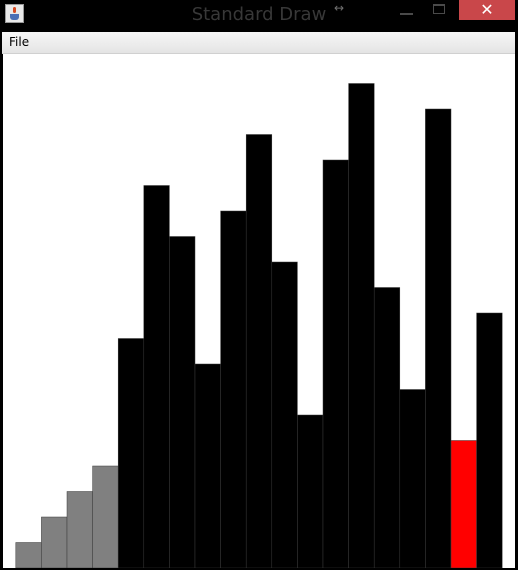  Describe the element at coordinates (339, 8) in the screenshot. I see `resize-arrows-icon: ↔` at that location.